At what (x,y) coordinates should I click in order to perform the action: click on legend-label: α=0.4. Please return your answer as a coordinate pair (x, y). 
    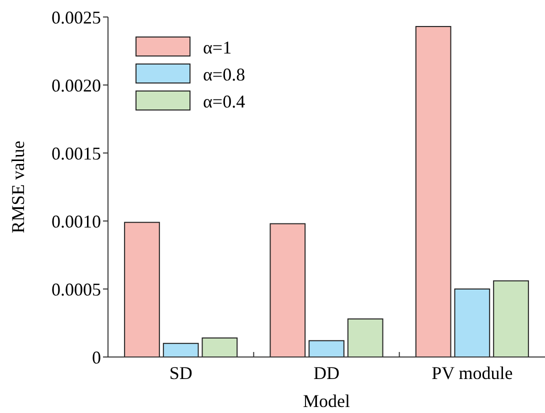
    Looking at the image, I should click on (224, 101).